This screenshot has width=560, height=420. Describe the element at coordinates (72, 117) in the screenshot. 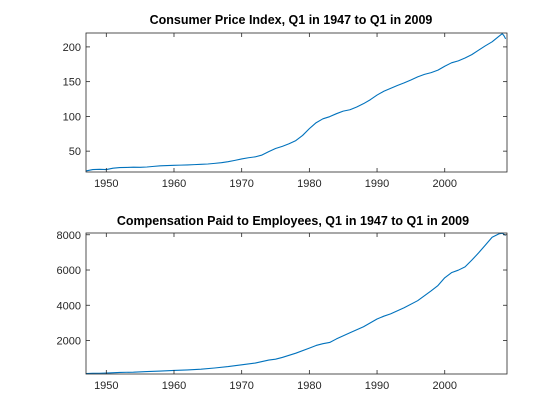

I see `y-tick-label: 100` at that location.